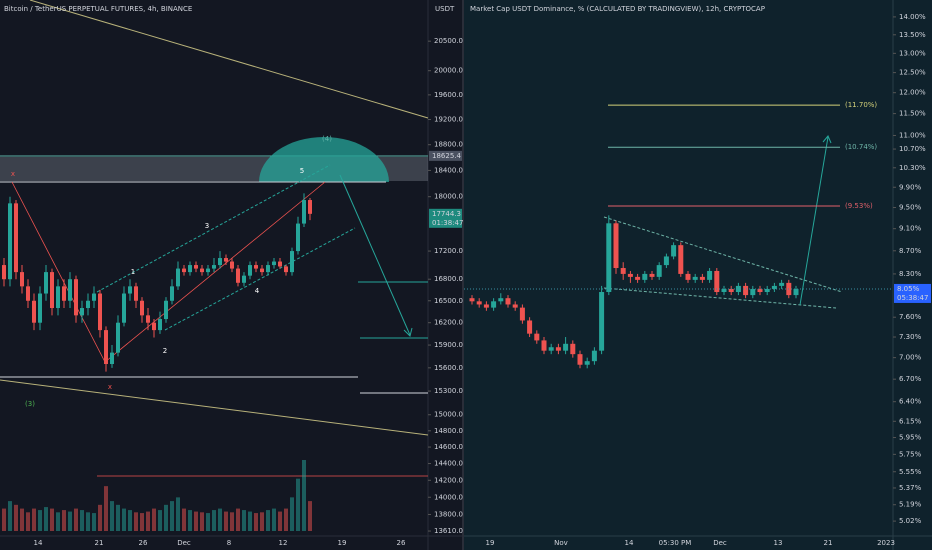  I want to click on y-tick-label: 5.55%, so click(910, 472).